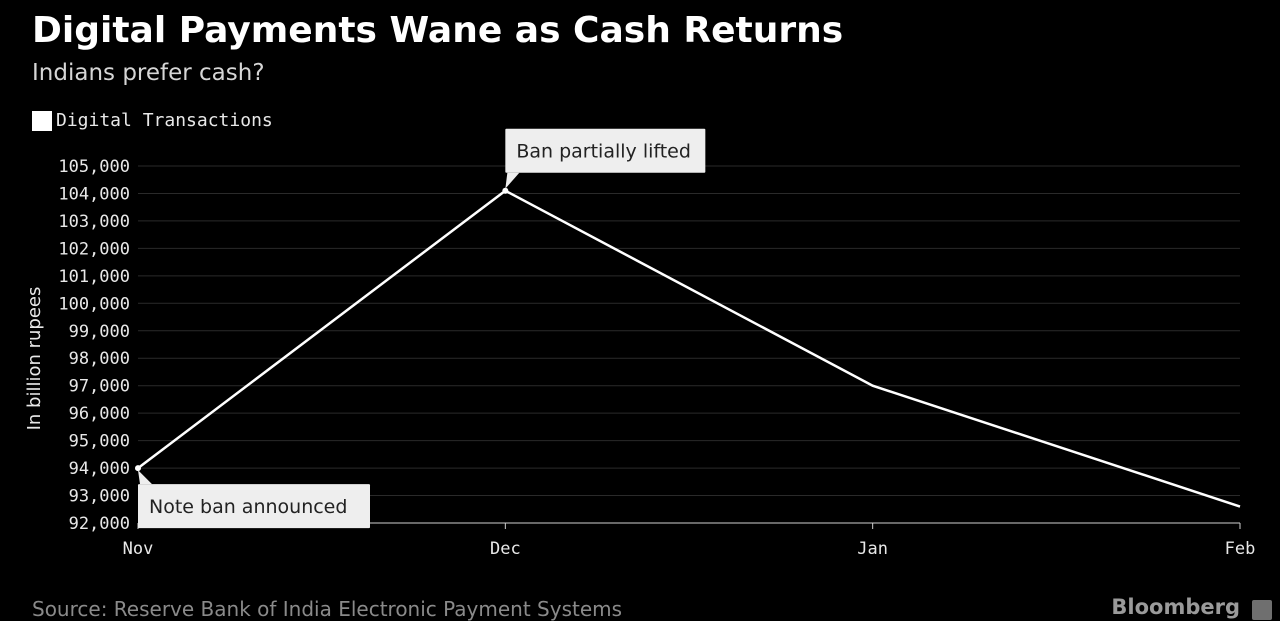 This screenshot has width=1280, height=621. What do you see at coordinates (94, 222) in the screenshot?
I see `y-tick-label: 103,000` at bounding box center [94, 222].